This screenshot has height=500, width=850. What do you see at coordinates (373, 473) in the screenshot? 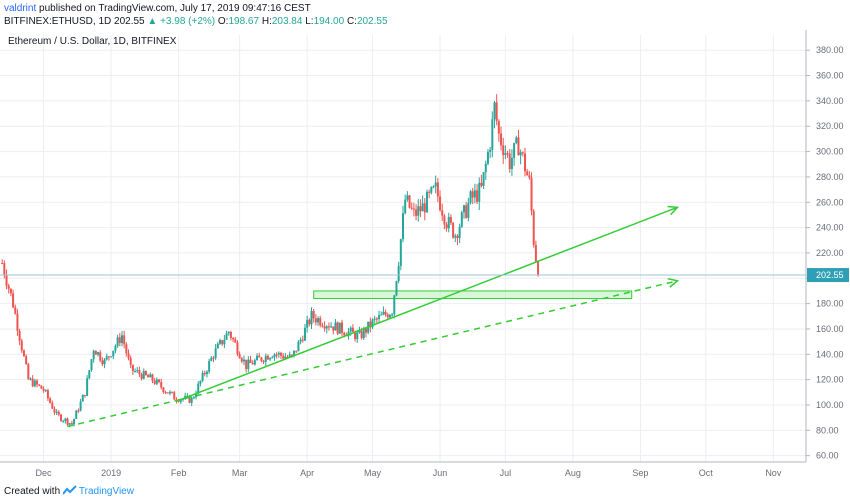
I see `x-tick-label: May` at bounding box center [373, 473].